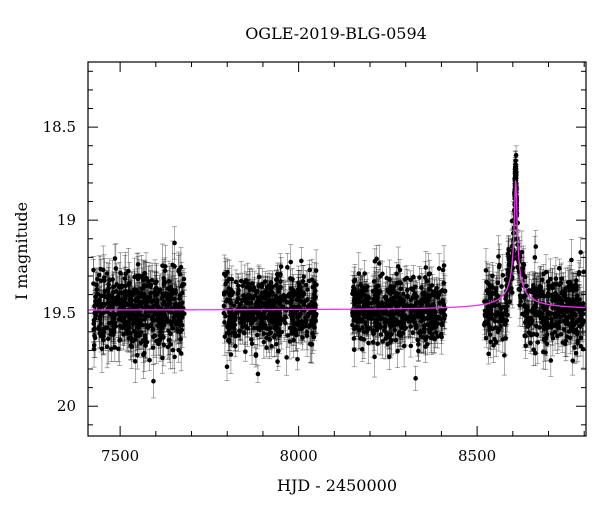 This screenshot has width=600, height=512. Describe the element at coordinates (336, 33) in the screenshot. I see `chart-title: OGLE-2019-BLG-0594` at that location.